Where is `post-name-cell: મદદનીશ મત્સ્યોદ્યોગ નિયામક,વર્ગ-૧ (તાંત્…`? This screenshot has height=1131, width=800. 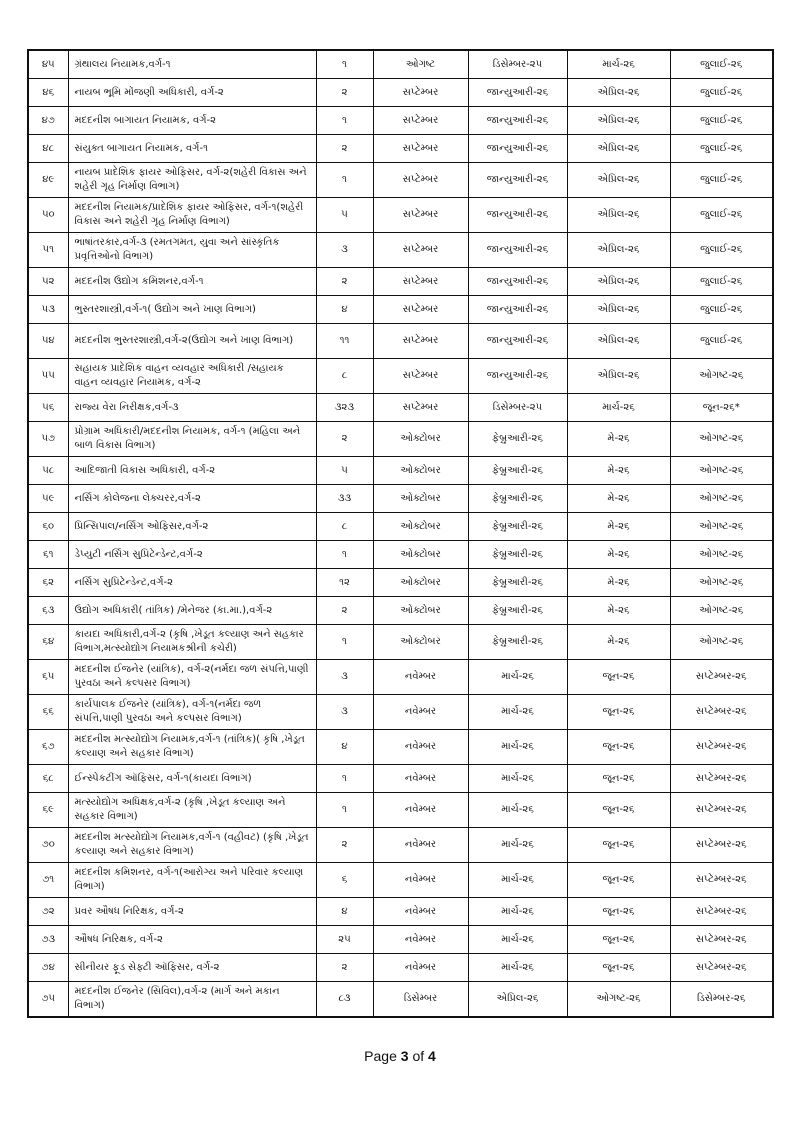
post-name-cell: મદદનીશ મત્સ્યોદ્યોગ નિયામક,વર્ગ-૧ (તાંત્… is located at coordinates (192, 747).